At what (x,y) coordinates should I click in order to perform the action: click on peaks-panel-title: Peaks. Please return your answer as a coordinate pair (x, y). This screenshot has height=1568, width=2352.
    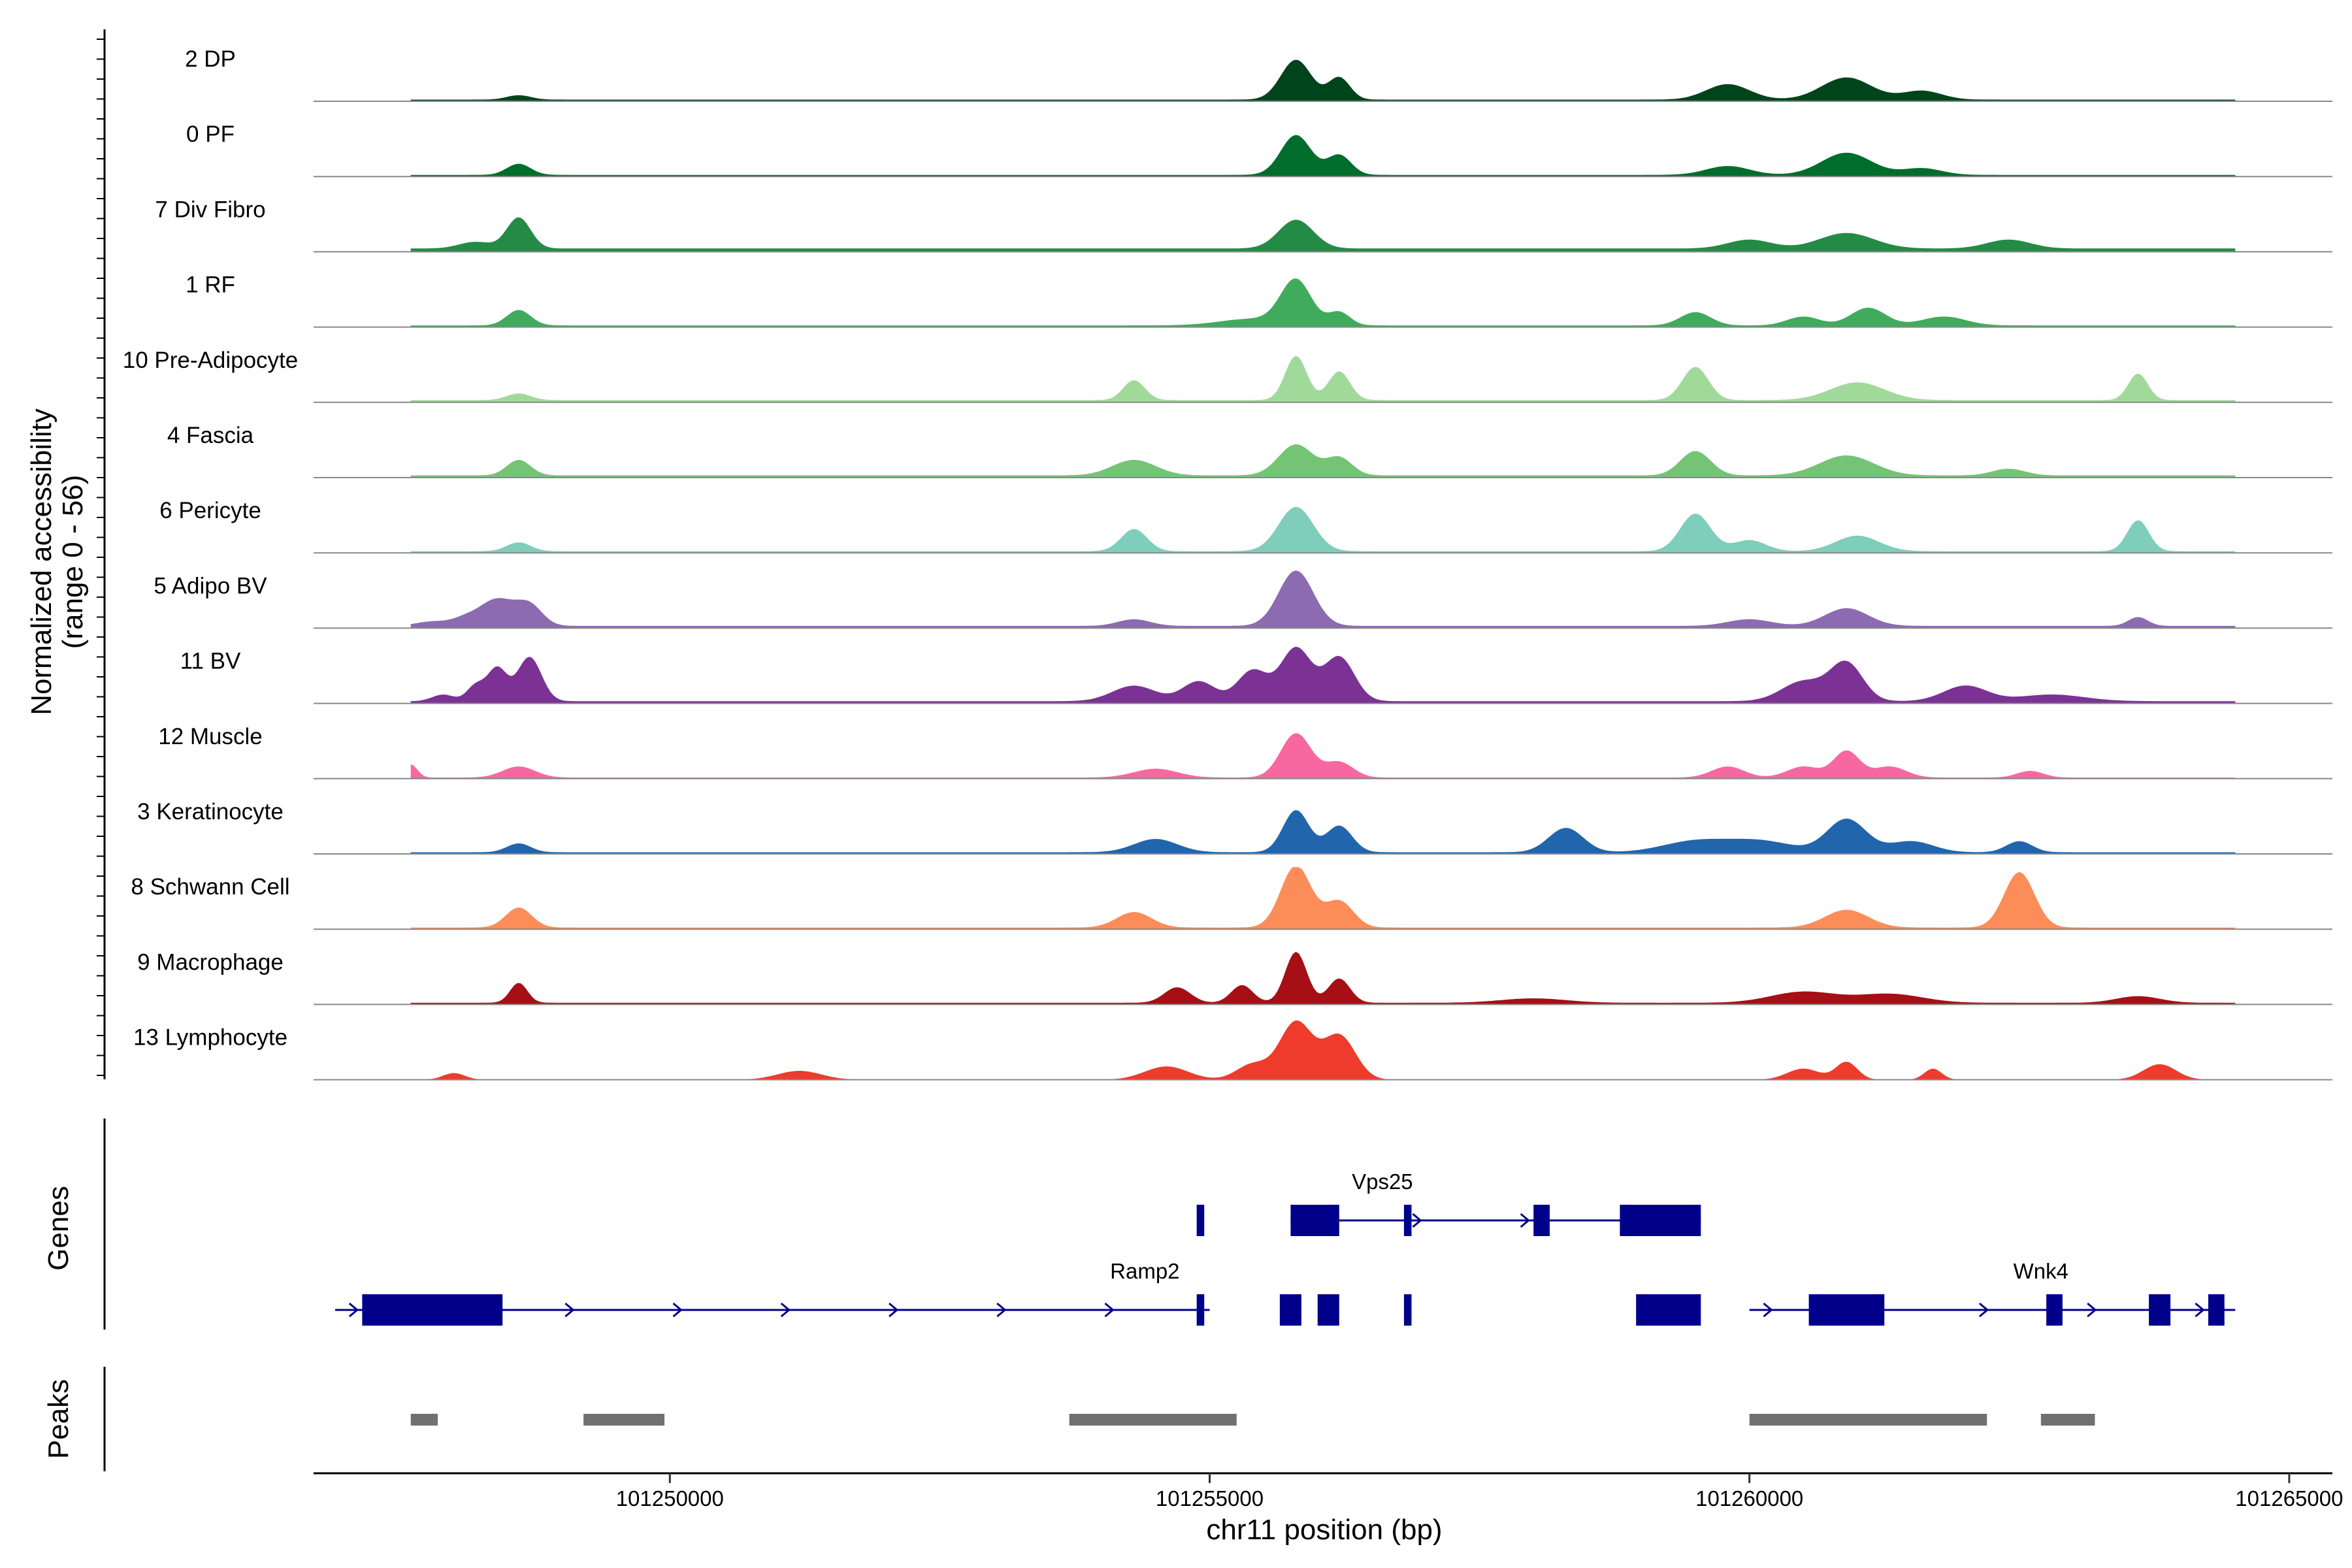
    Looking at the image, I should click on (58, 1419).